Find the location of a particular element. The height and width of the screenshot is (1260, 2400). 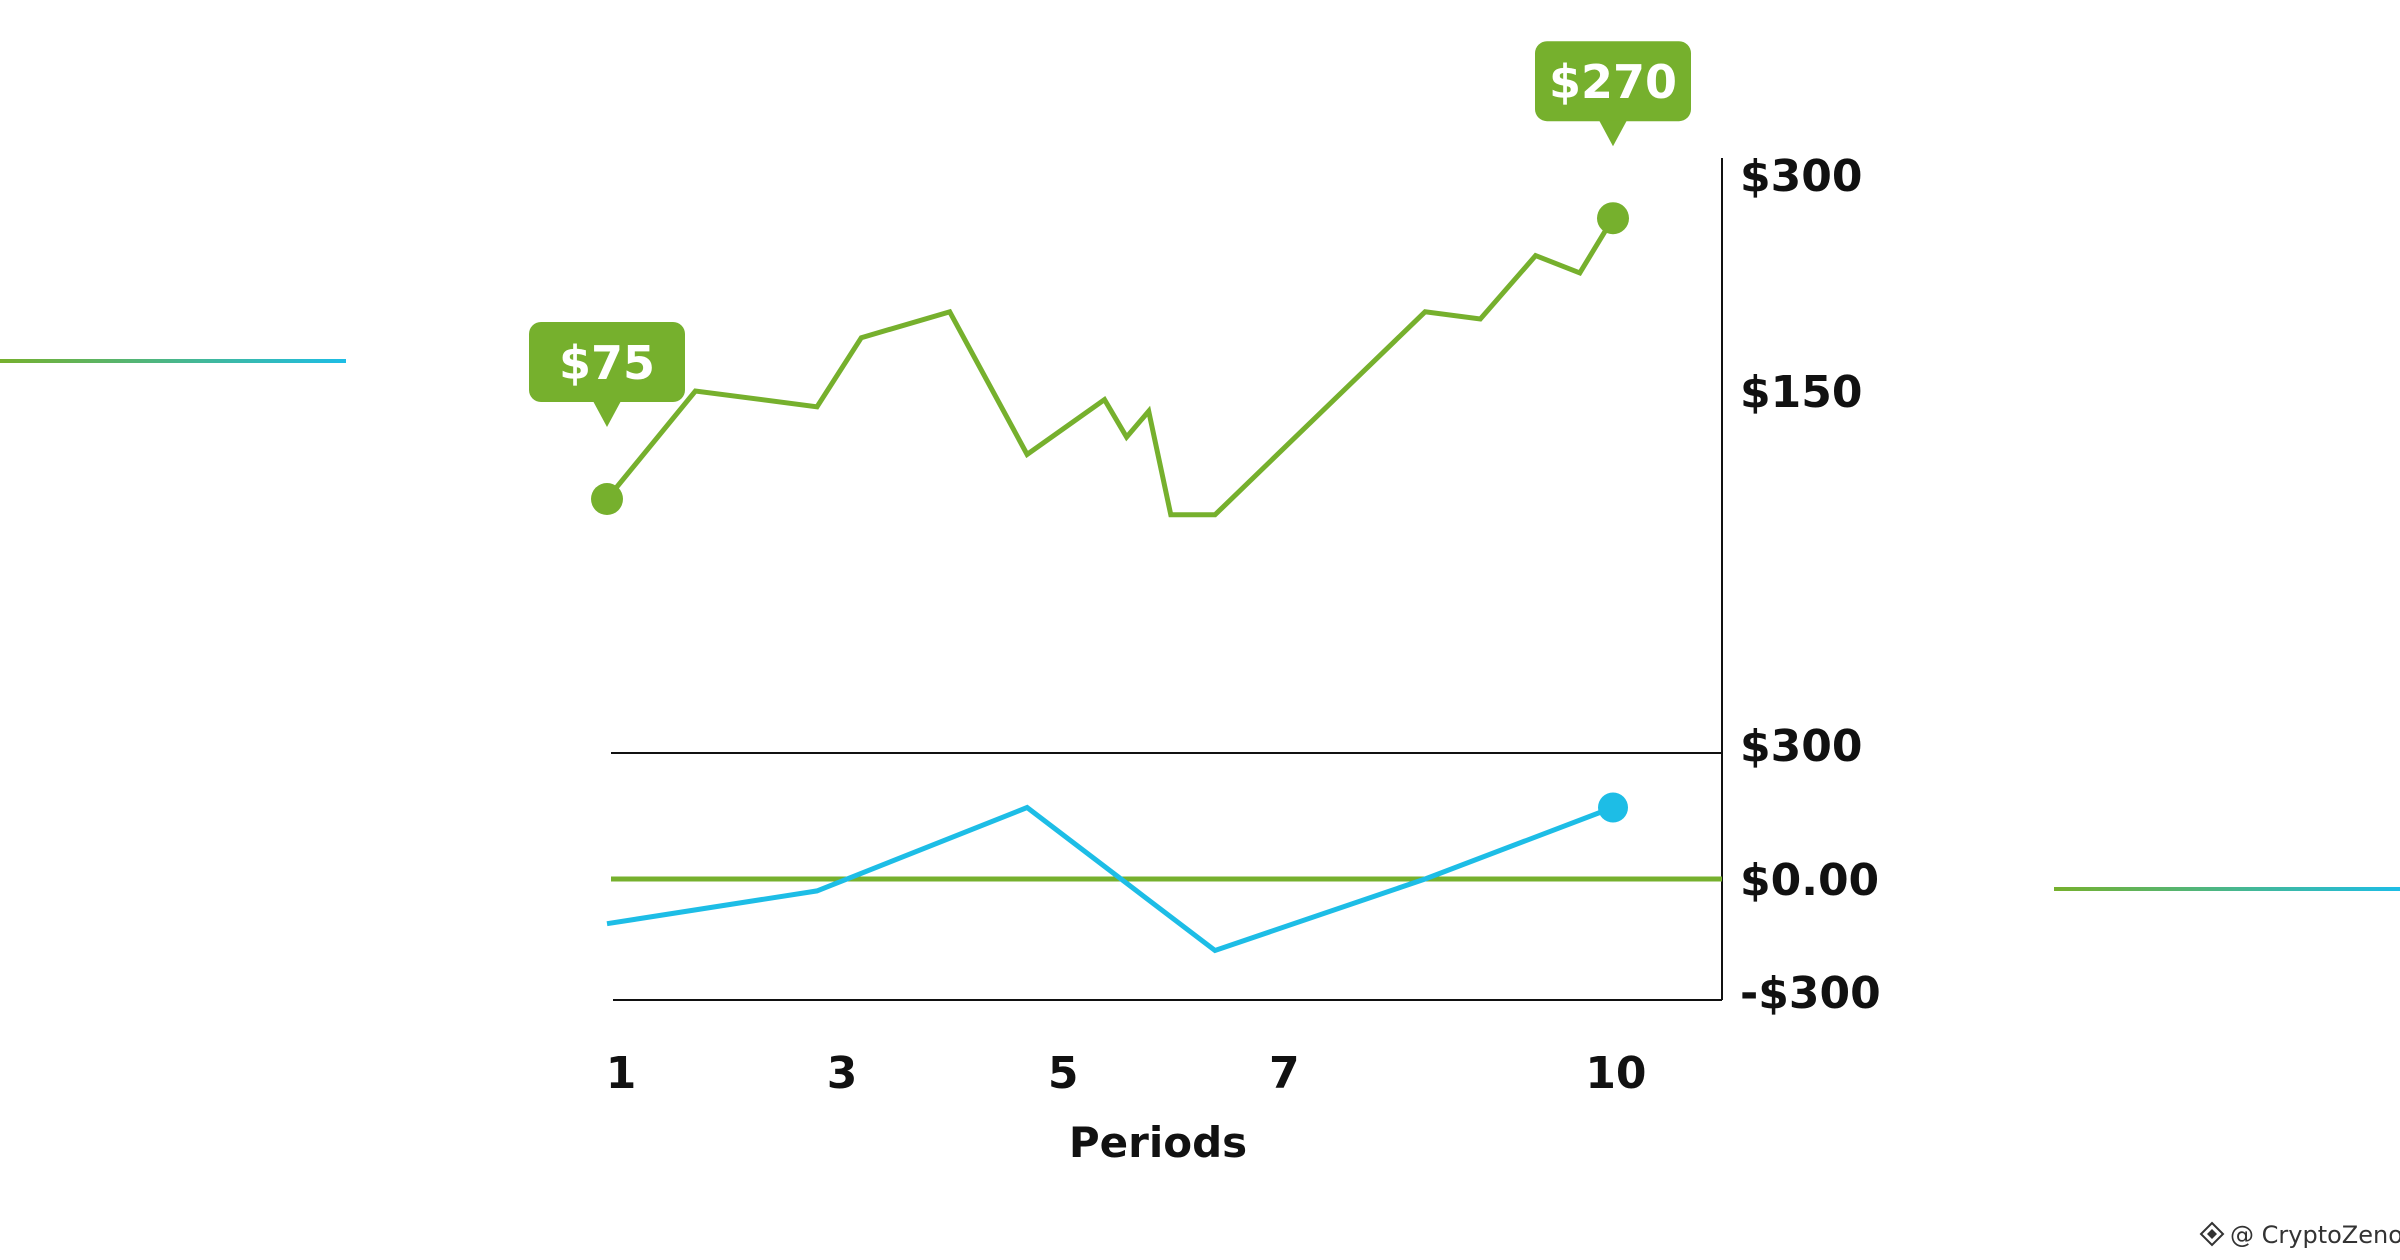

y-tick-label: $150 is located at coordinates (1801, 392).